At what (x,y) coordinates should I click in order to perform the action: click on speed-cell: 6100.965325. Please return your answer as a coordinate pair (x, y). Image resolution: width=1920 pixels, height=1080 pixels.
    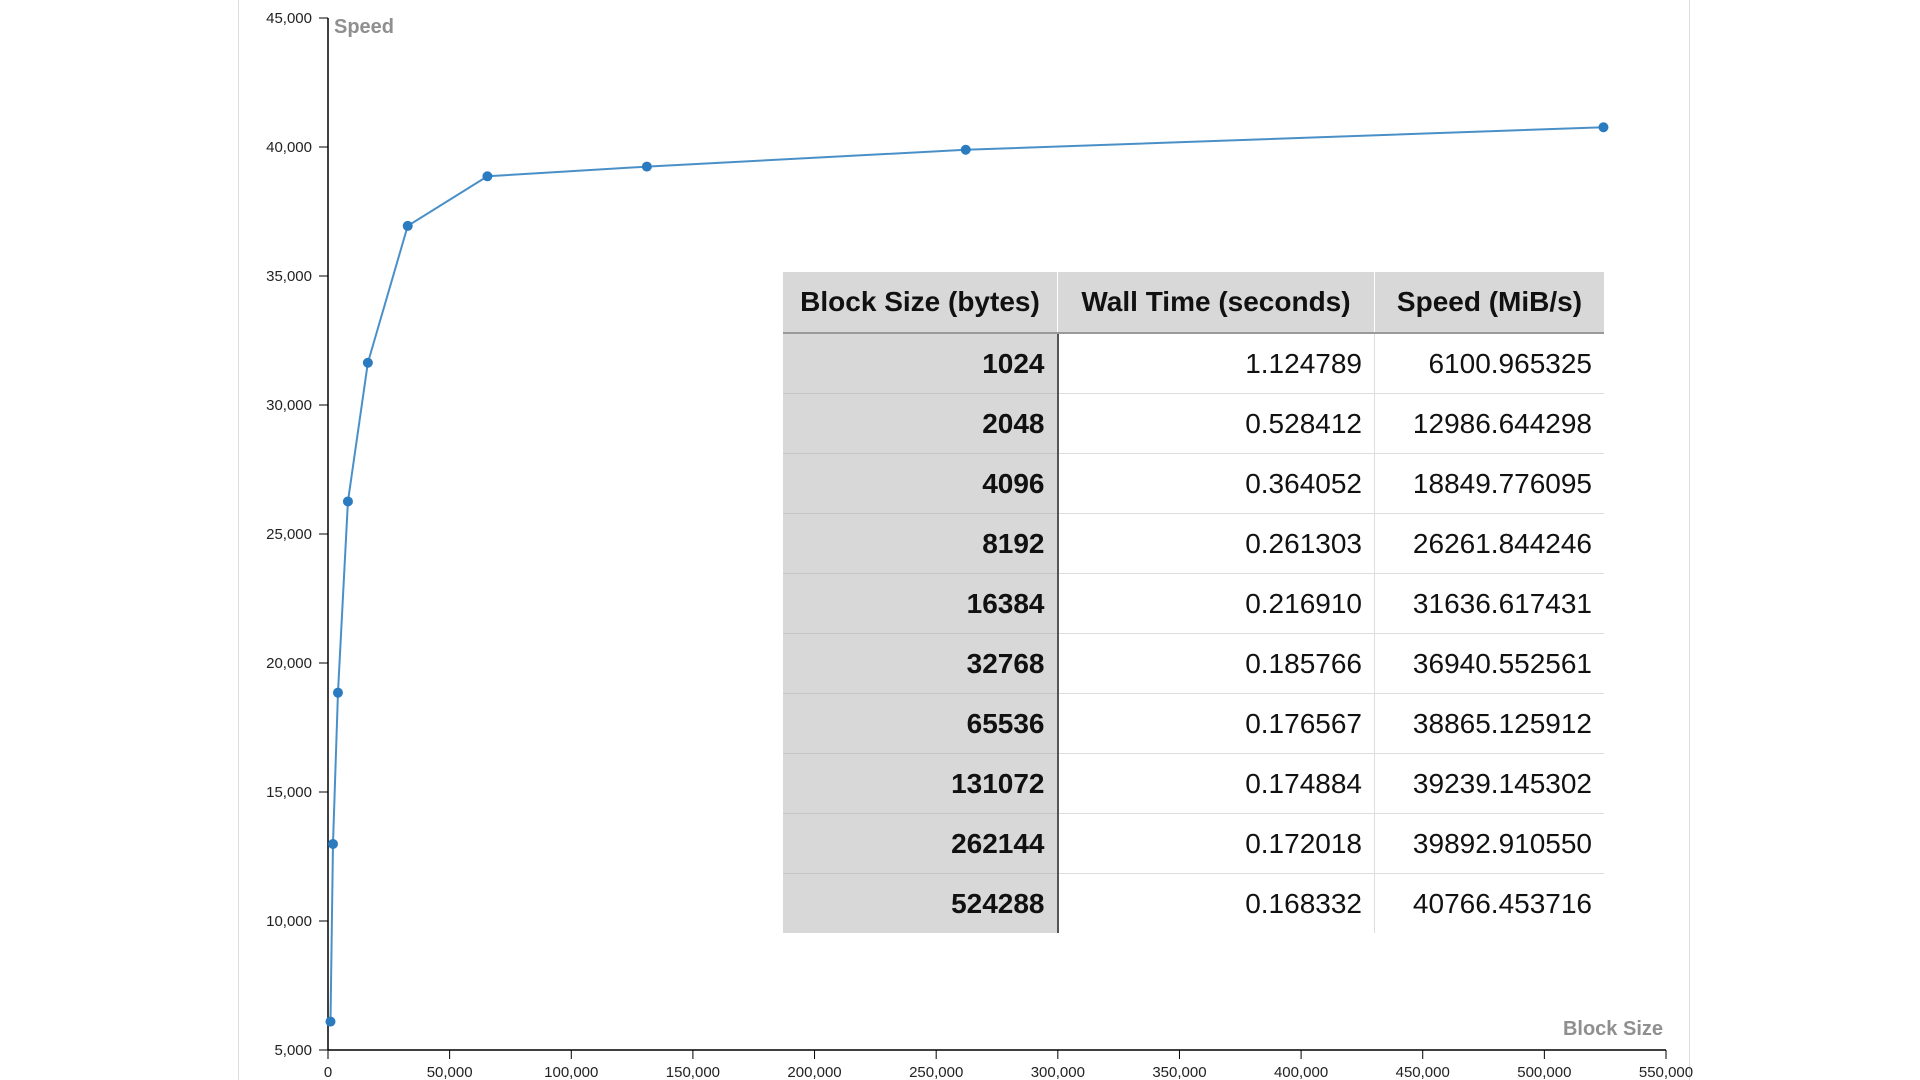
    Looking at the image, I should click on (1489, 363).